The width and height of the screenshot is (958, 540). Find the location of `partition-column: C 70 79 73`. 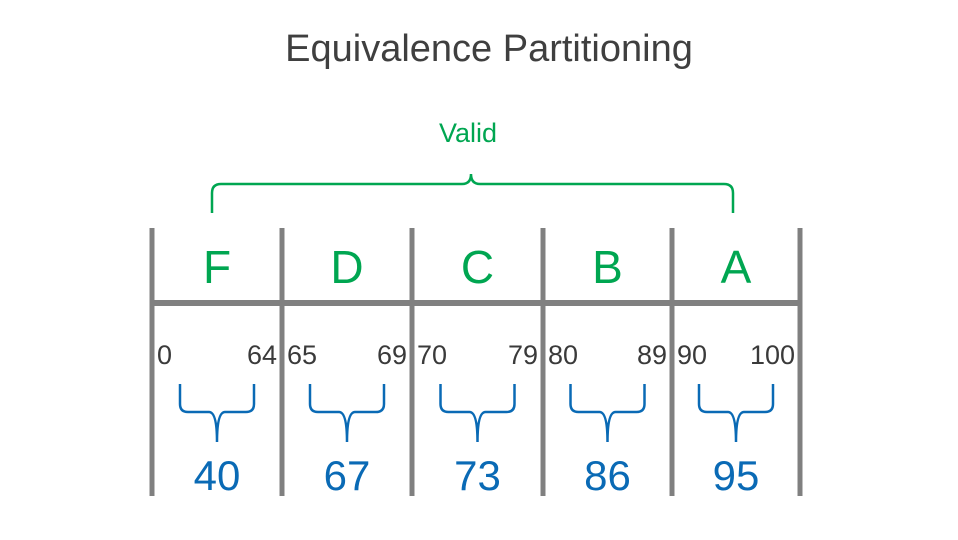

partition-column: C 70 79 73 is located at coordinates (477, 370).